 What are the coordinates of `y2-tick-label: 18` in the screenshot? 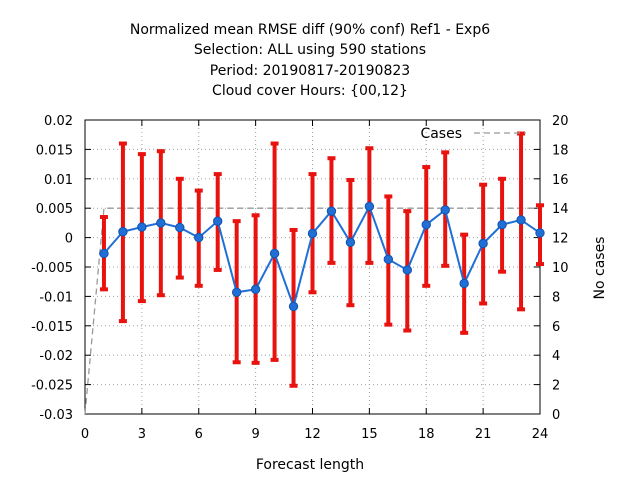 It's located at (560, 150).